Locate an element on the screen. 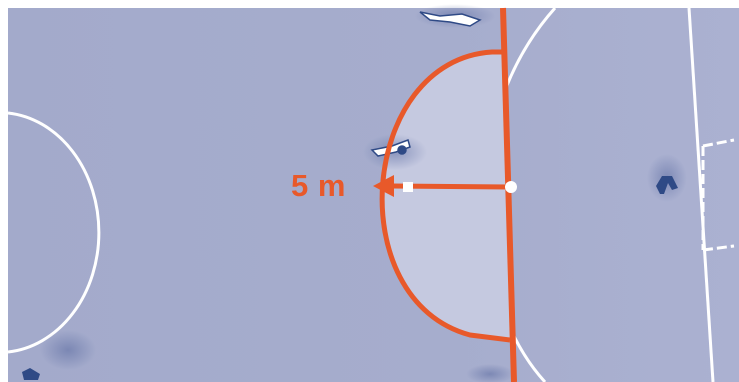  distance-label: 5 m is located at coordinates (318, 185).